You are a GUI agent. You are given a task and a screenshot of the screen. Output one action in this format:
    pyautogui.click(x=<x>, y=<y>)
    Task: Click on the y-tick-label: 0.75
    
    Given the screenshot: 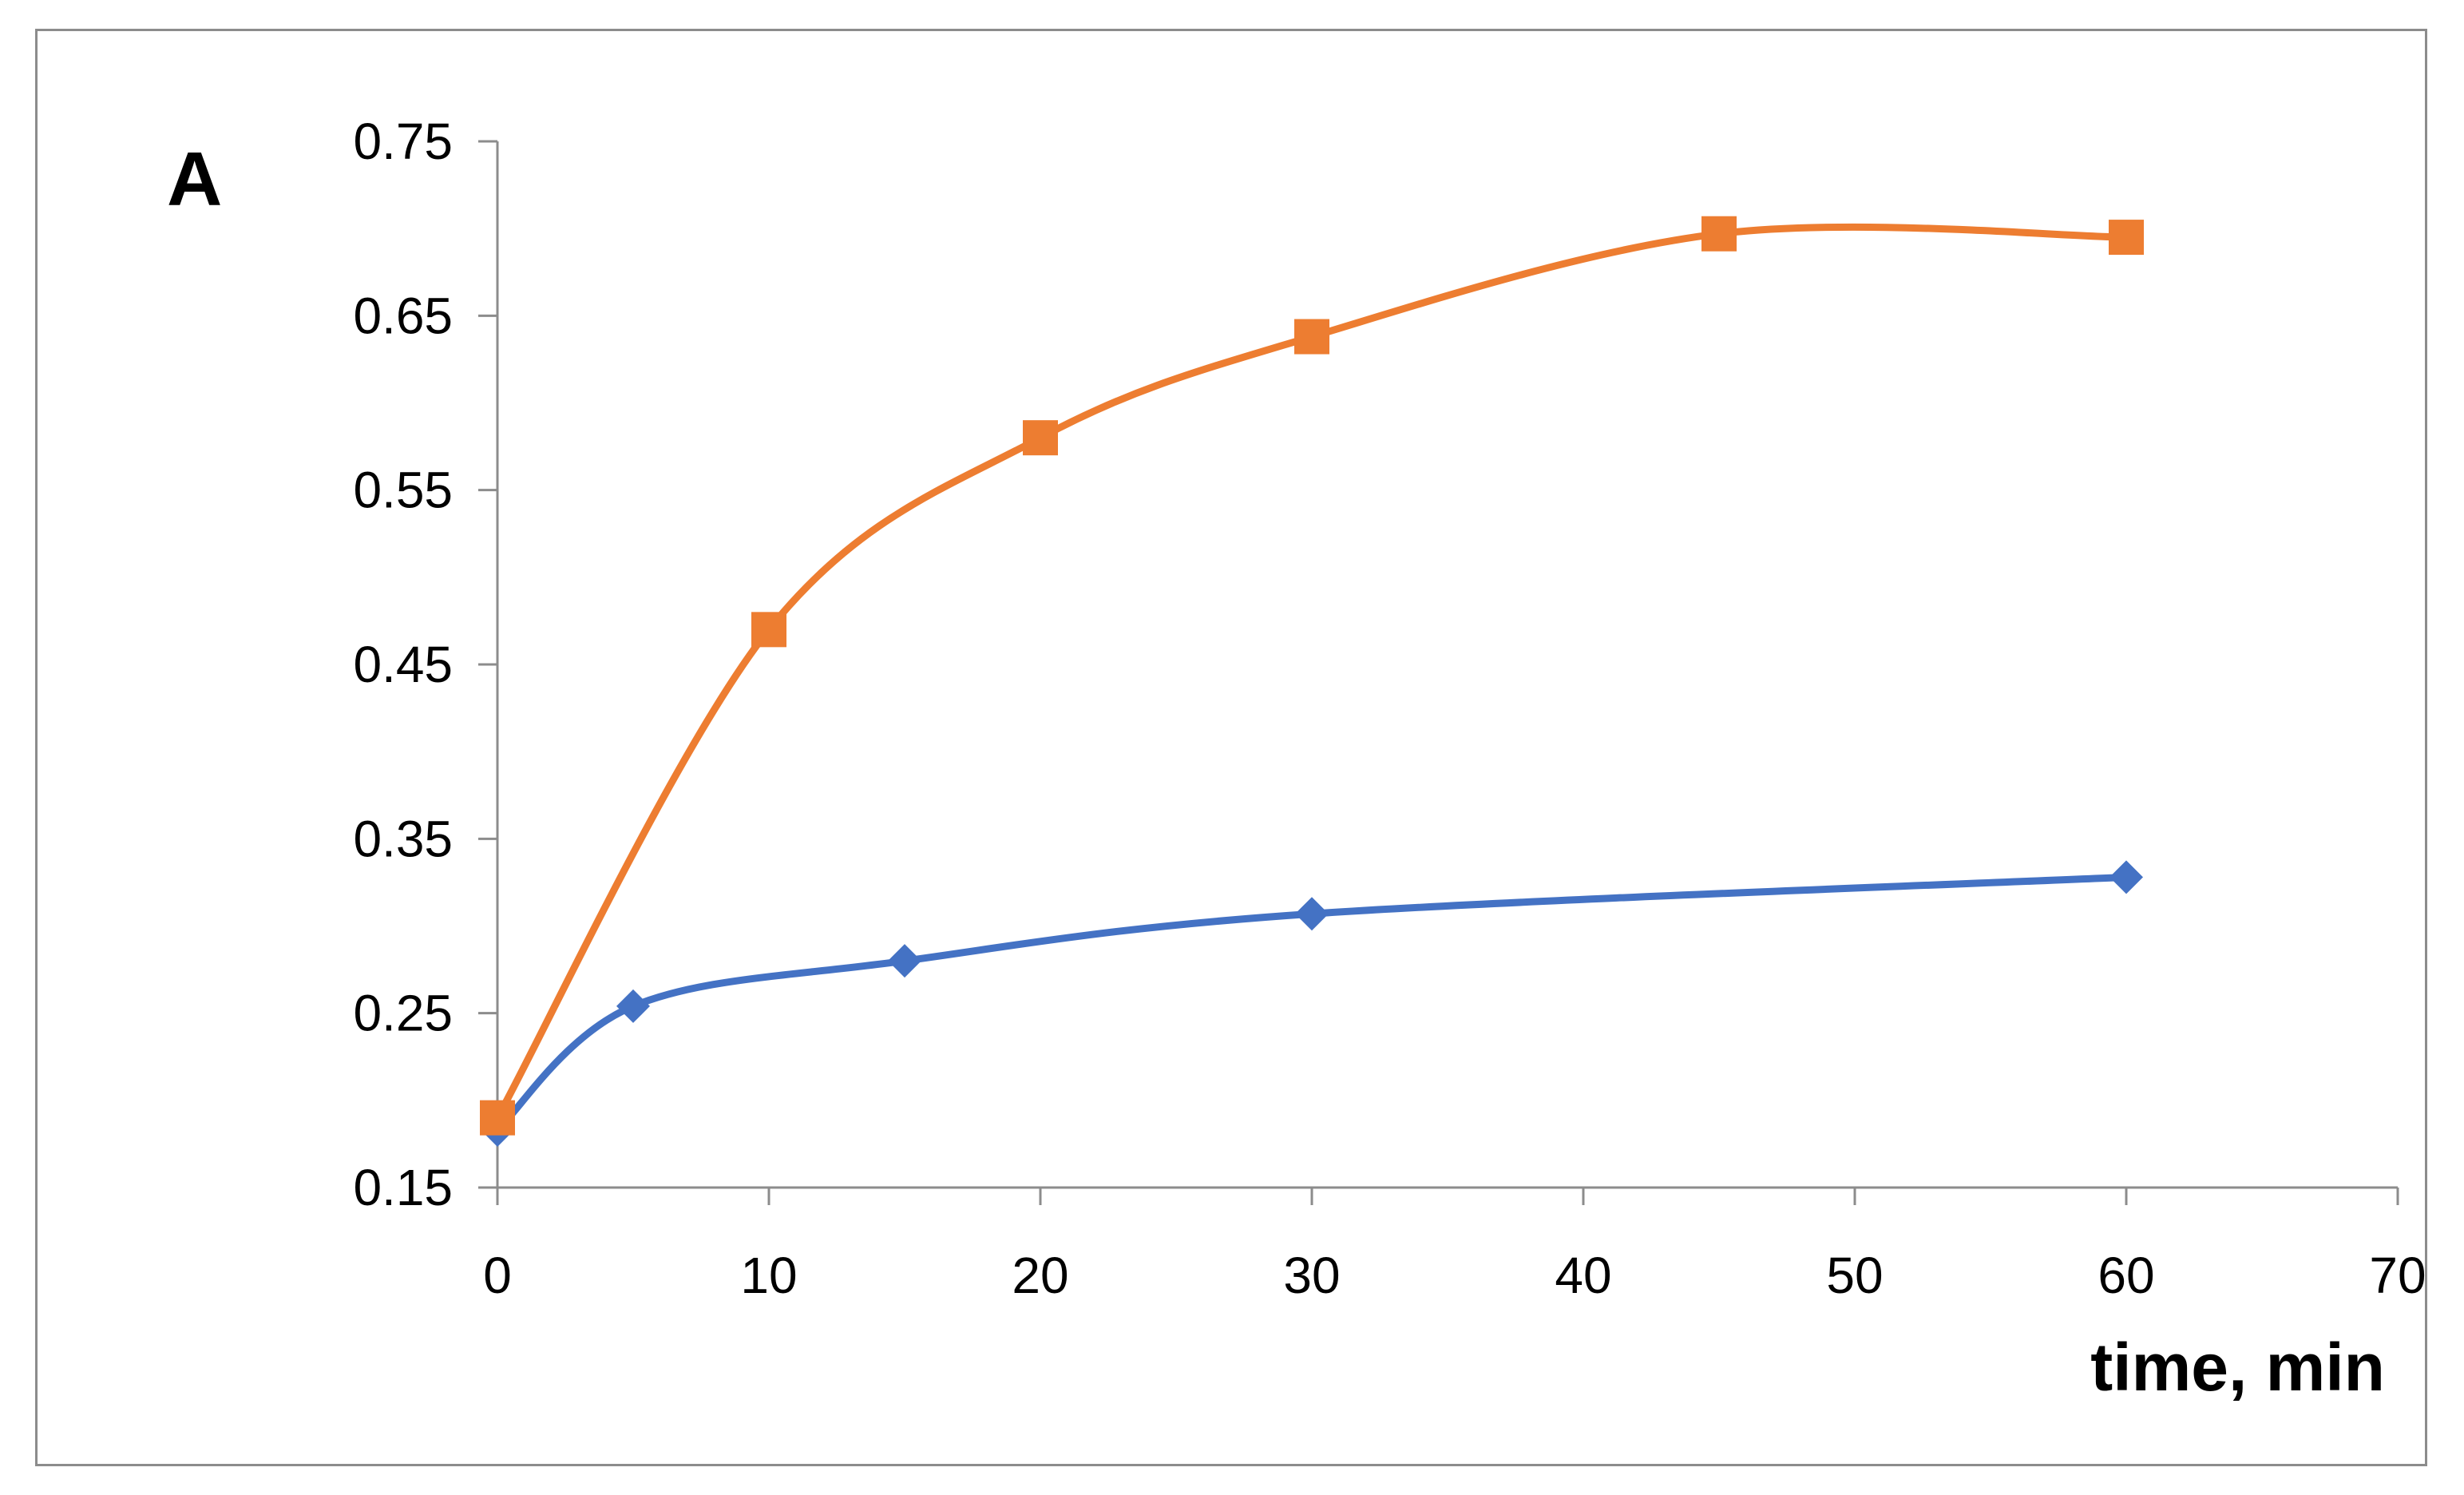 What is the action you would take?
    pyautogui.click(x=403, y=142)
    